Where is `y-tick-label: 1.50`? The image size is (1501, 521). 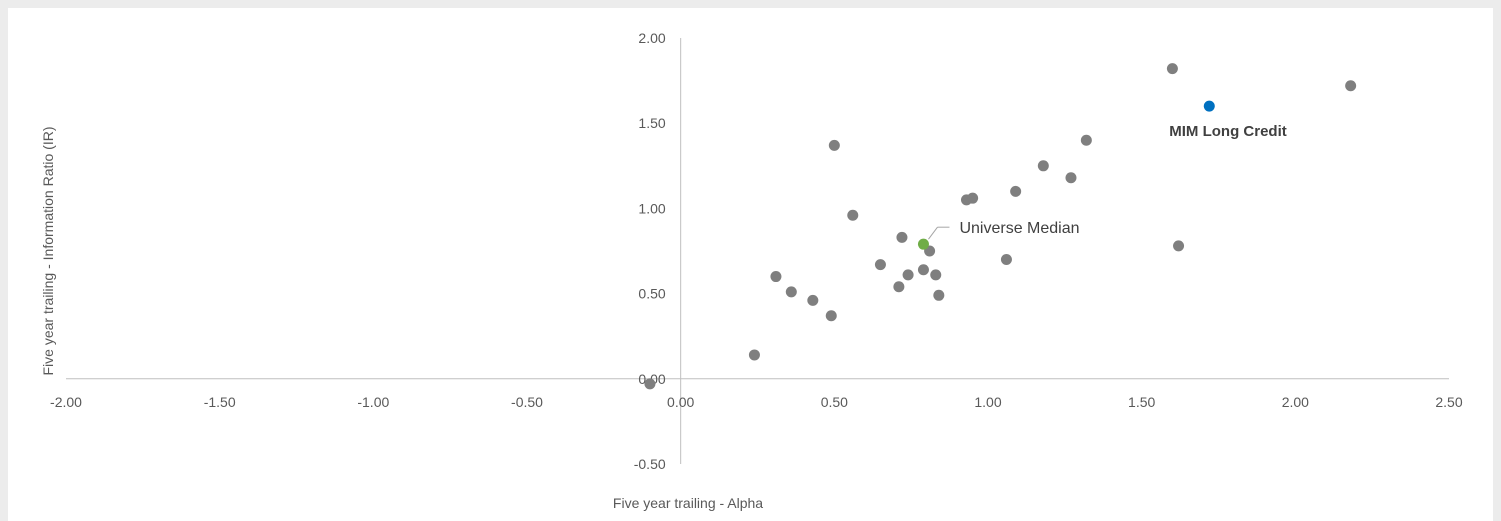
y-tick-label: 1.50 is located at coordinates (651, 123).